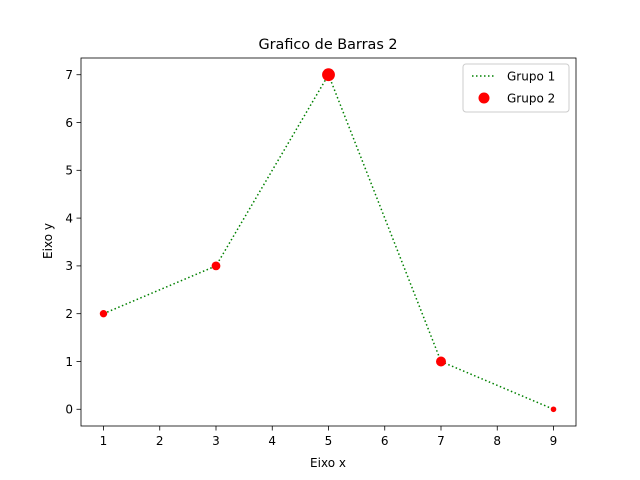  I want to click on legend-entry-label: Grupo 1, so click(531, 76).